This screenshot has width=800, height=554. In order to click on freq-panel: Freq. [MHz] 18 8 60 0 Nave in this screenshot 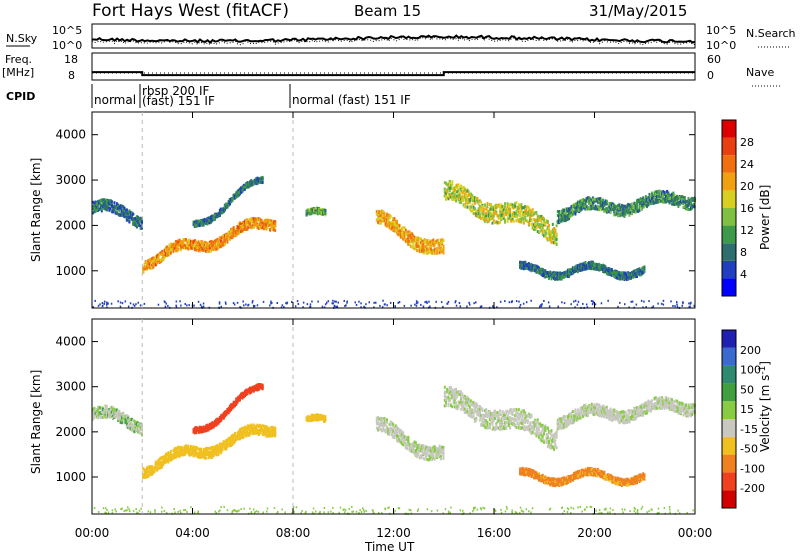, I will do `click(392, 69)`.